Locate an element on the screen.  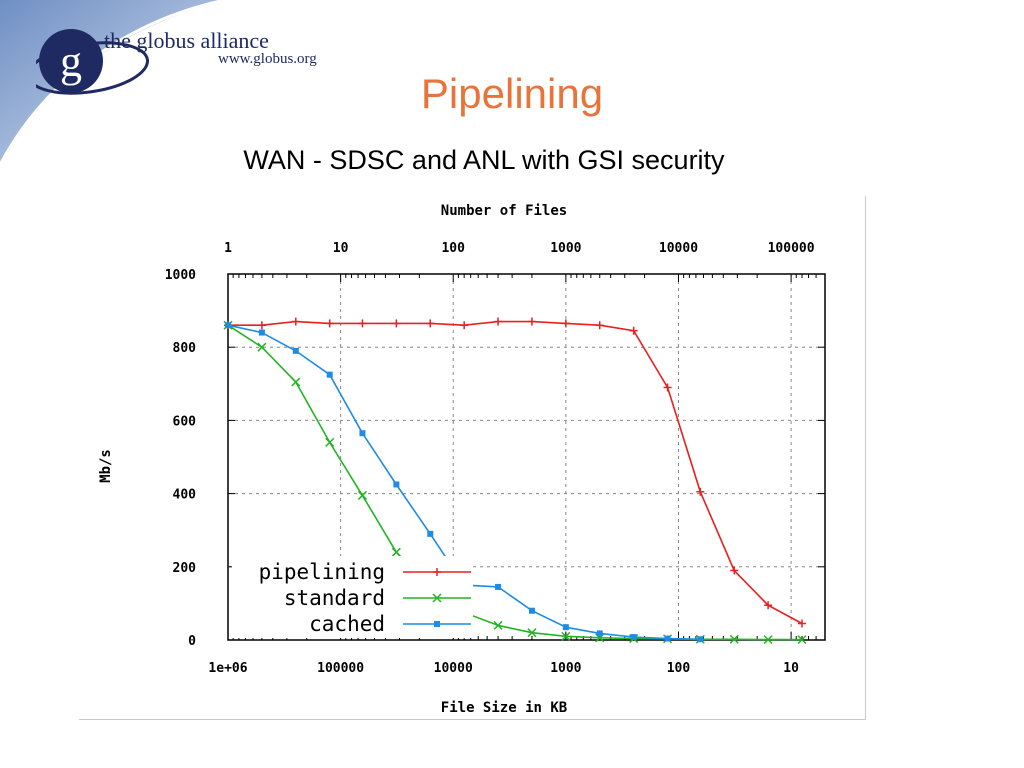
slide-title: Pipelining is located at coordinates (512, 93).